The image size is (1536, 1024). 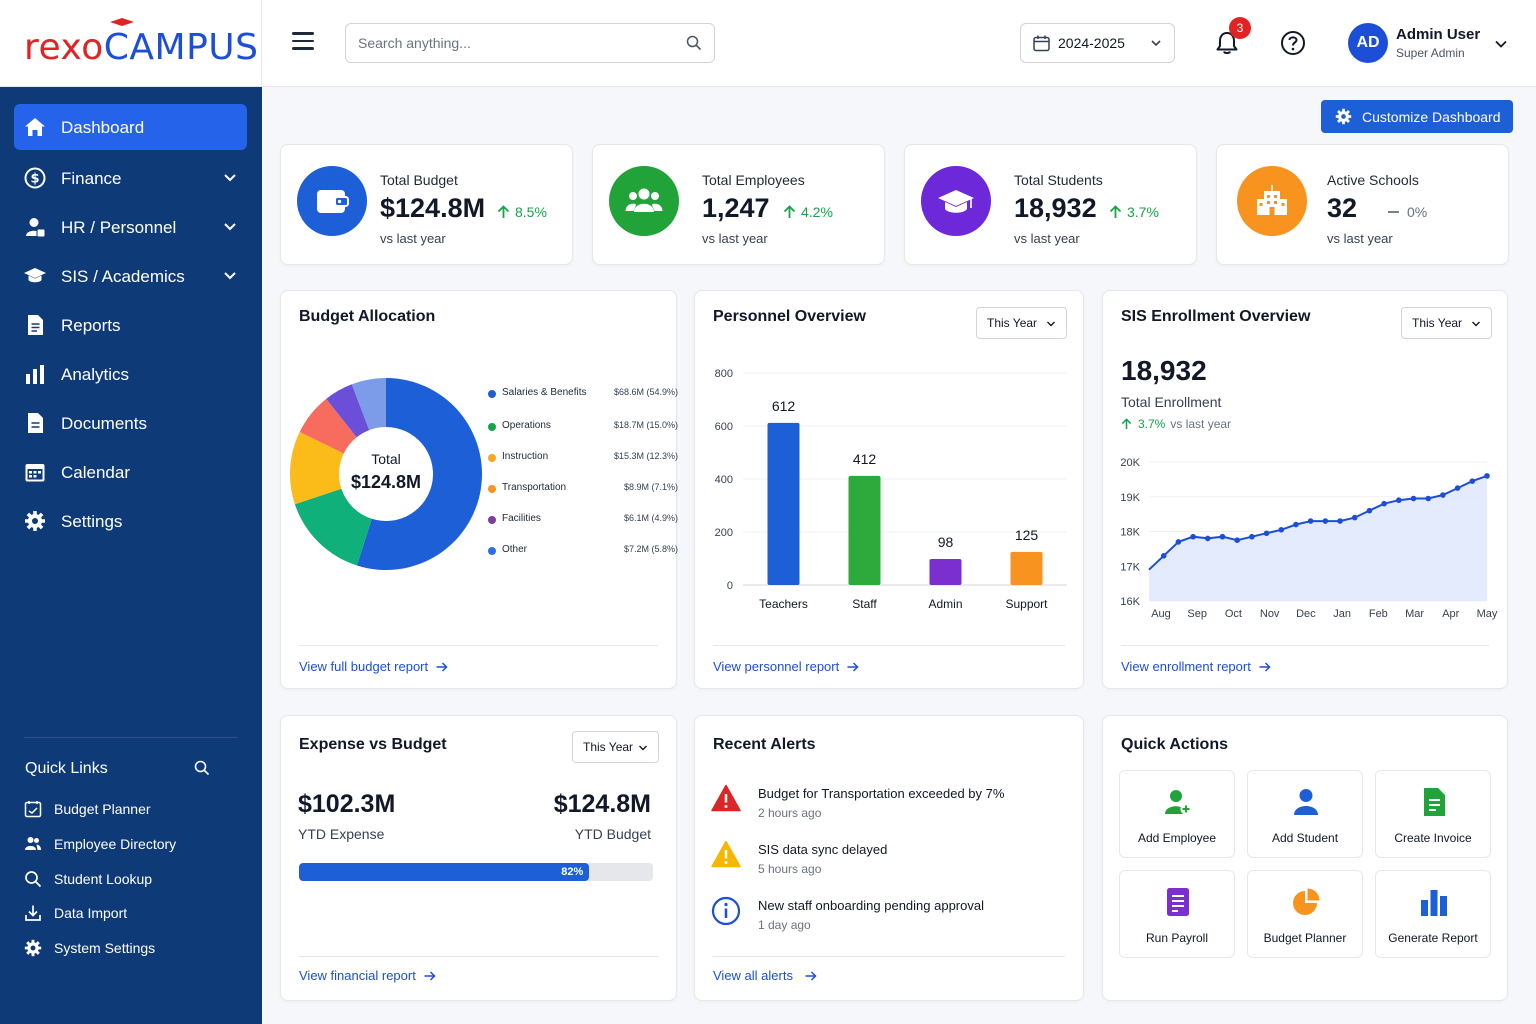 What do you see at coordinates (134, 845) in the screenshot?
I see `quick-link-employee-directory: Employee Directory` at bounding box center [134, 845].